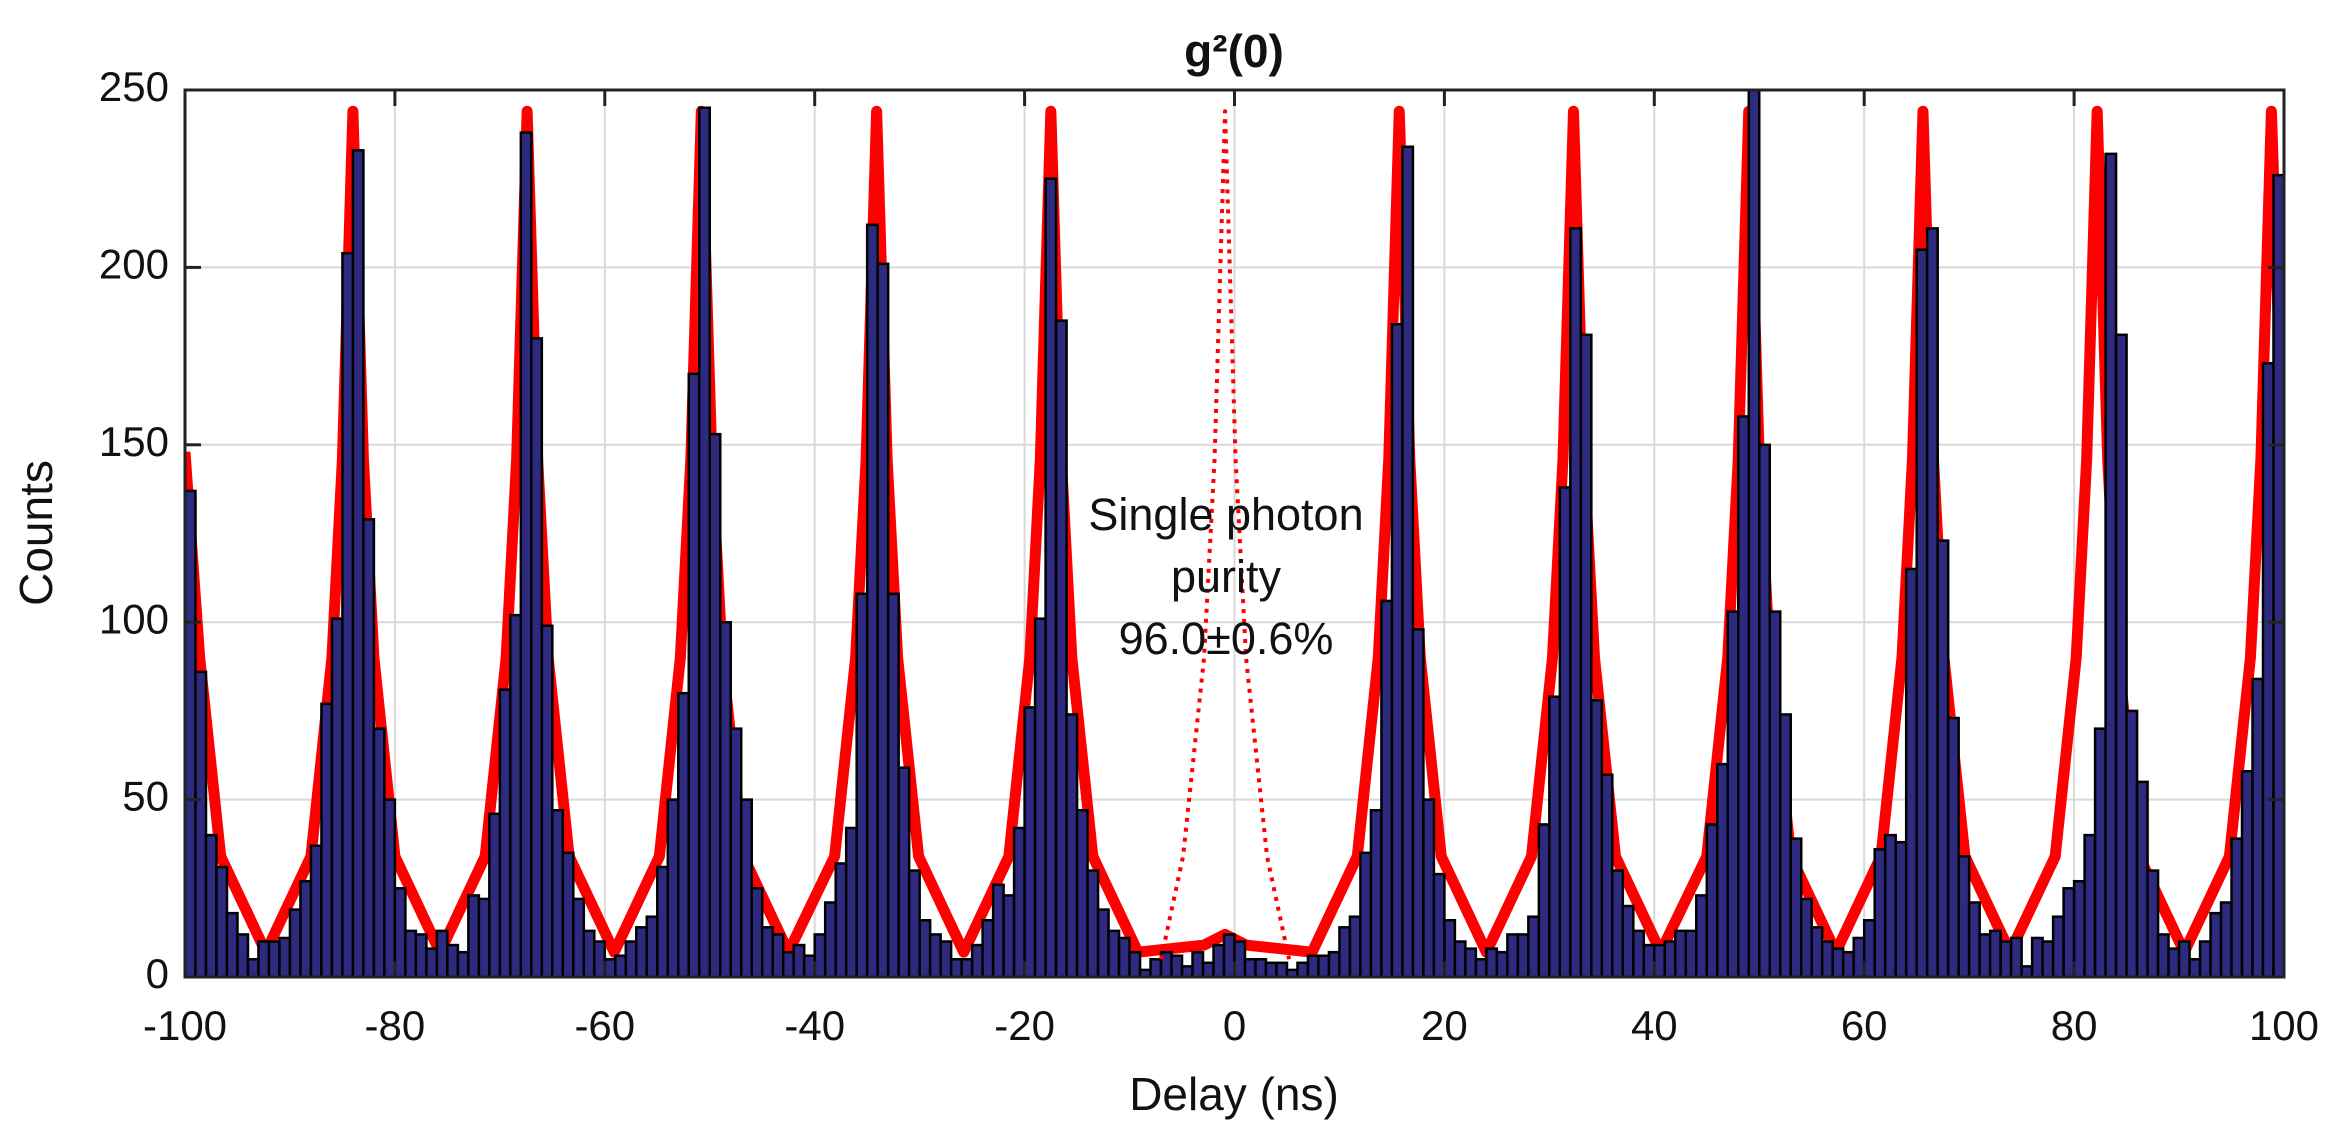  Describe the element at coordinates (1234, 51) in the screenshot. I see `chart-title: g²(0)` at that location.